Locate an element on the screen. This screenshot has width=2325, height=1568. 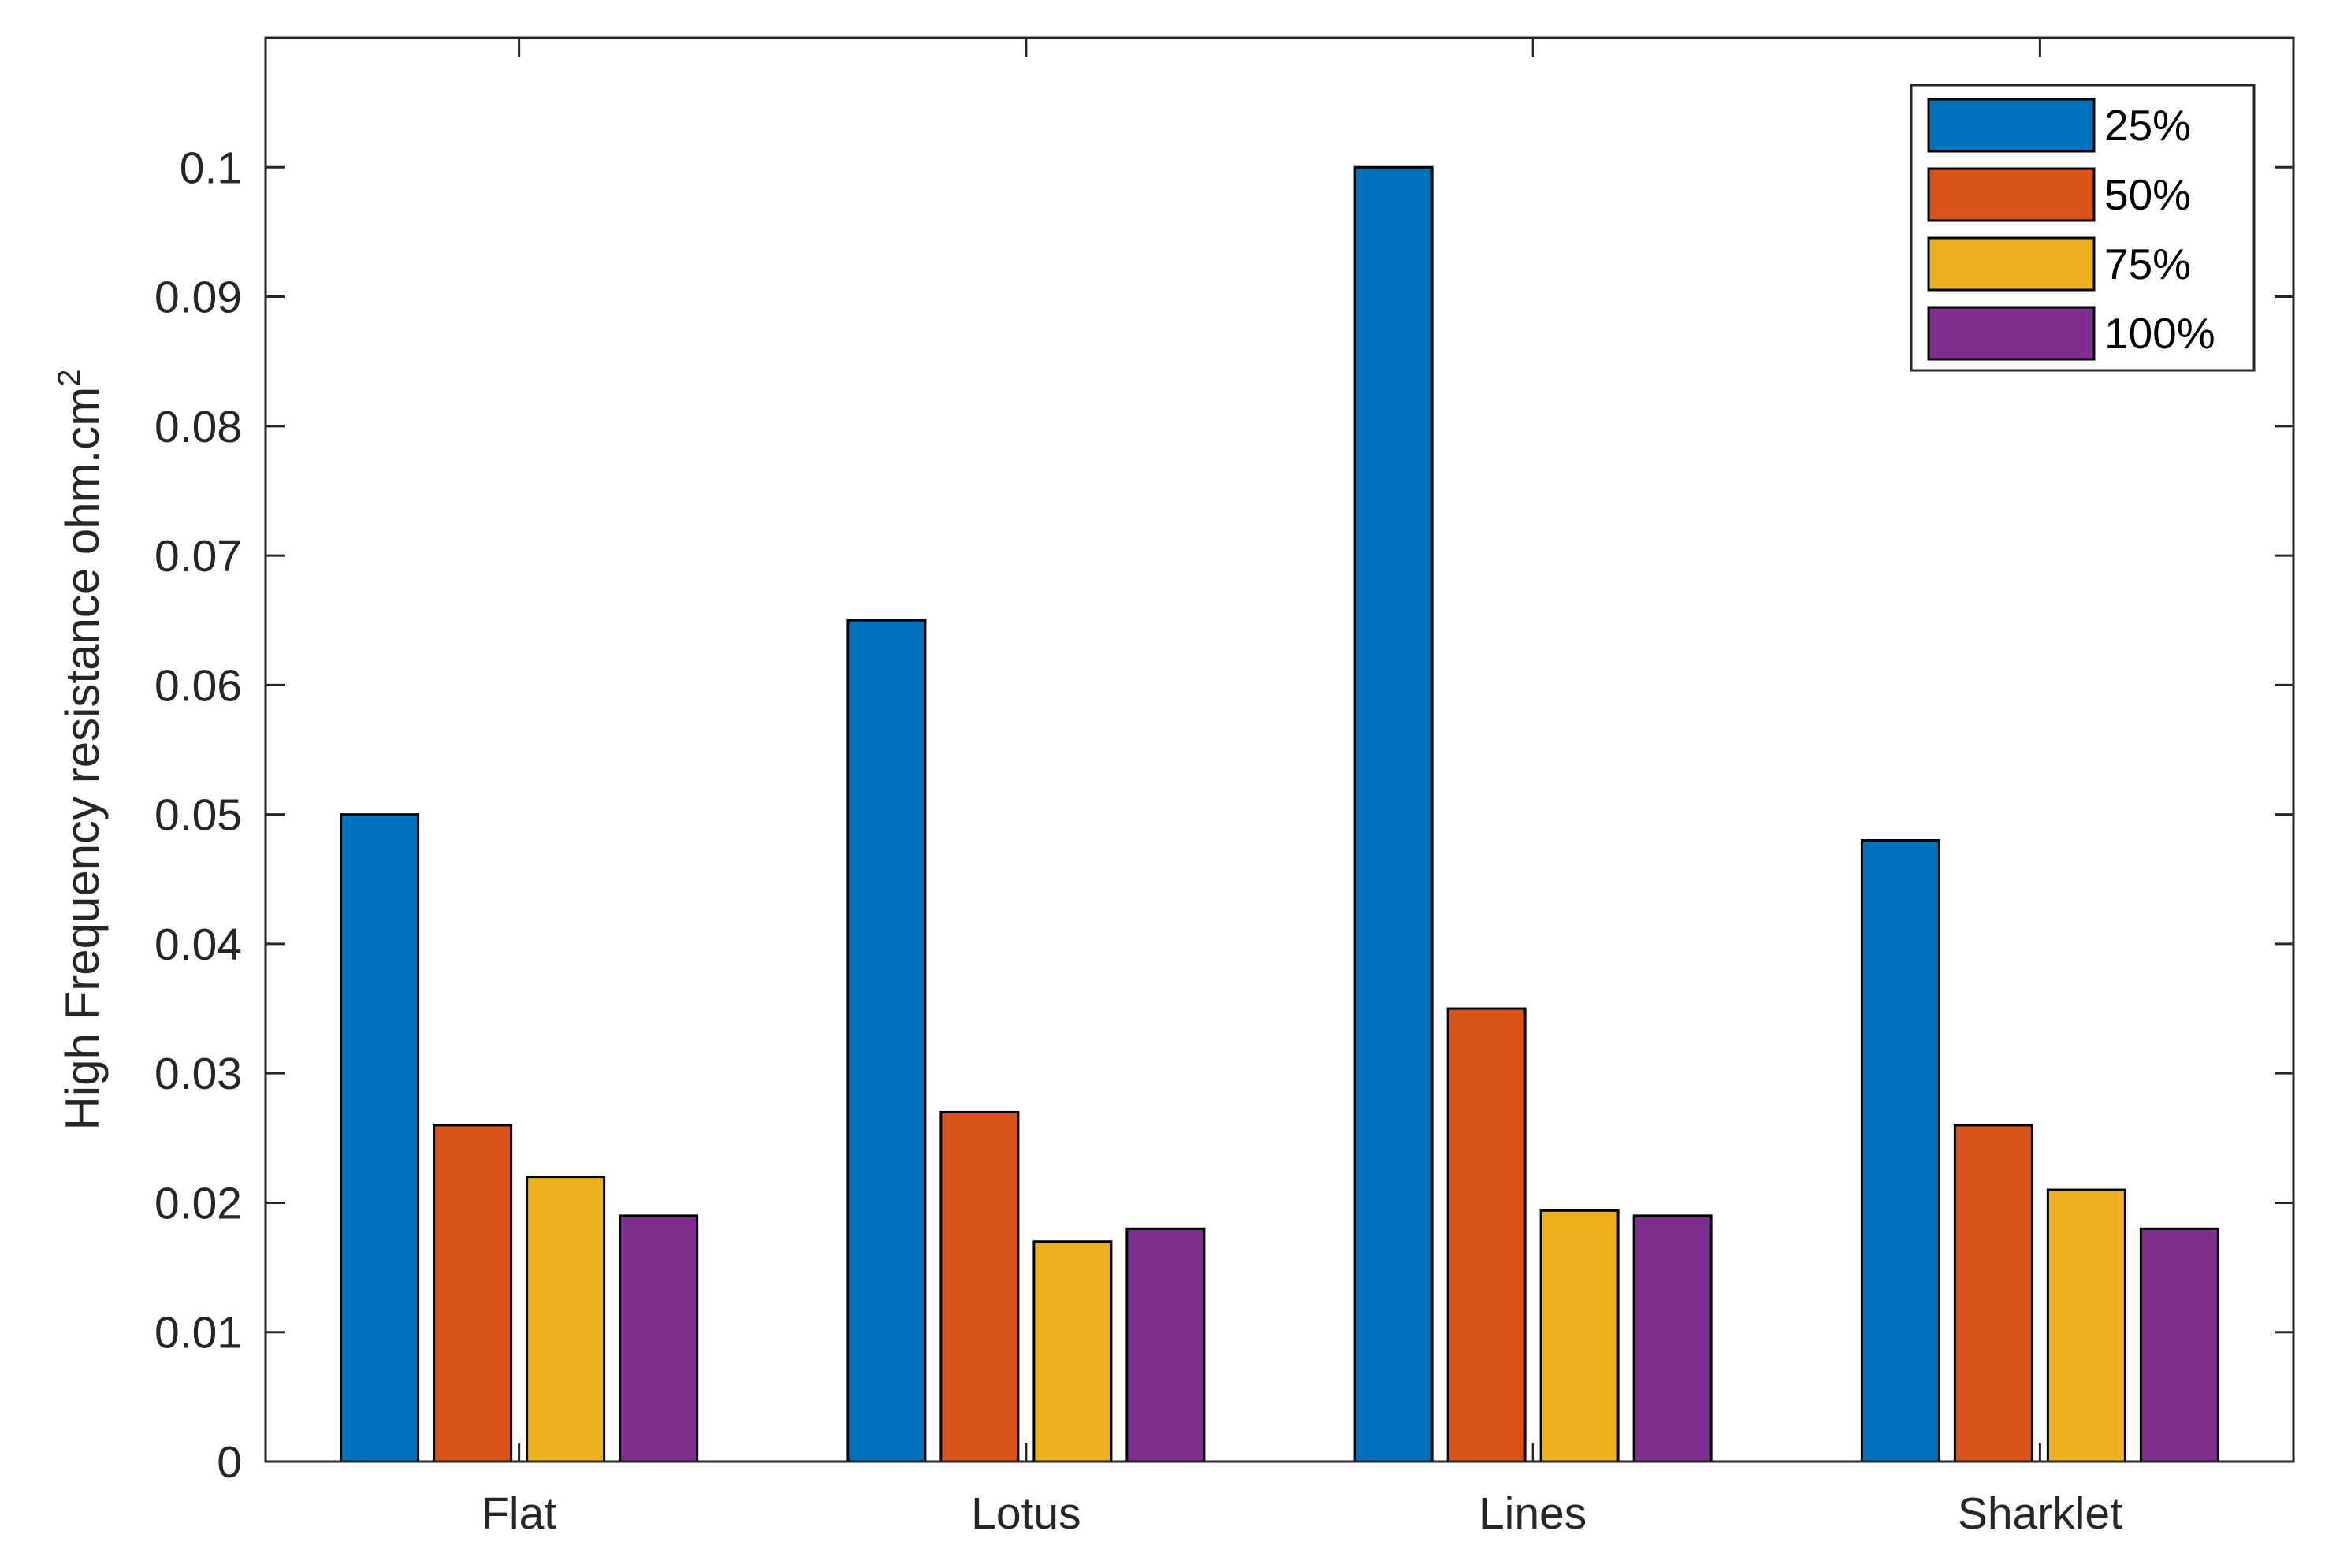
y-axis-title: High Frequency resistance ohm.cm2 is located at coordinates (80, 750).